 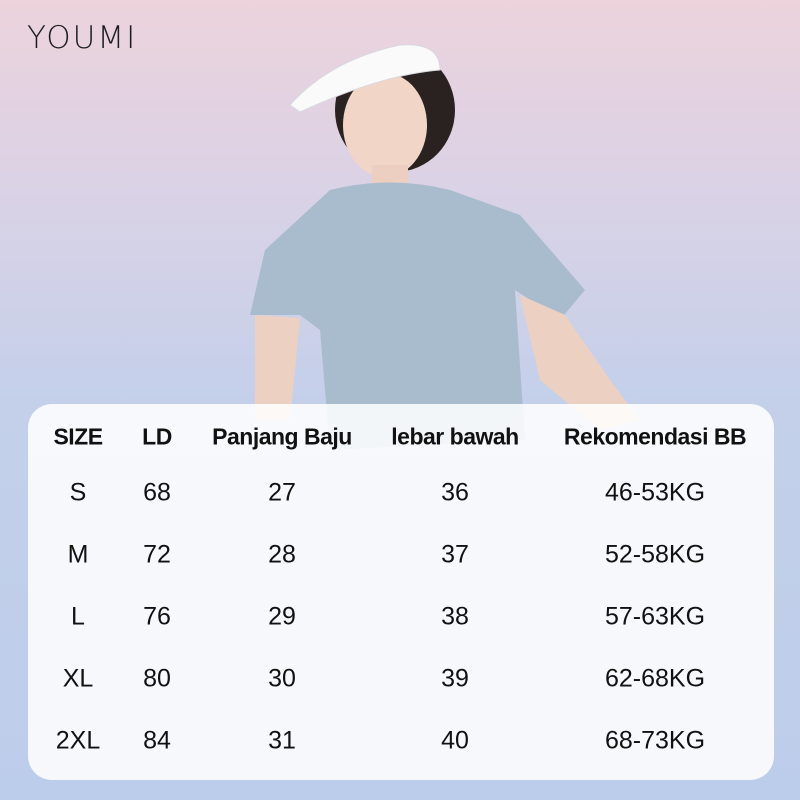 What do you see at coordinates (655, 436) in the screenshot?
I see `header-rekomendasi-bb: Rekomendasi BB` at bounding box center [655, 436].